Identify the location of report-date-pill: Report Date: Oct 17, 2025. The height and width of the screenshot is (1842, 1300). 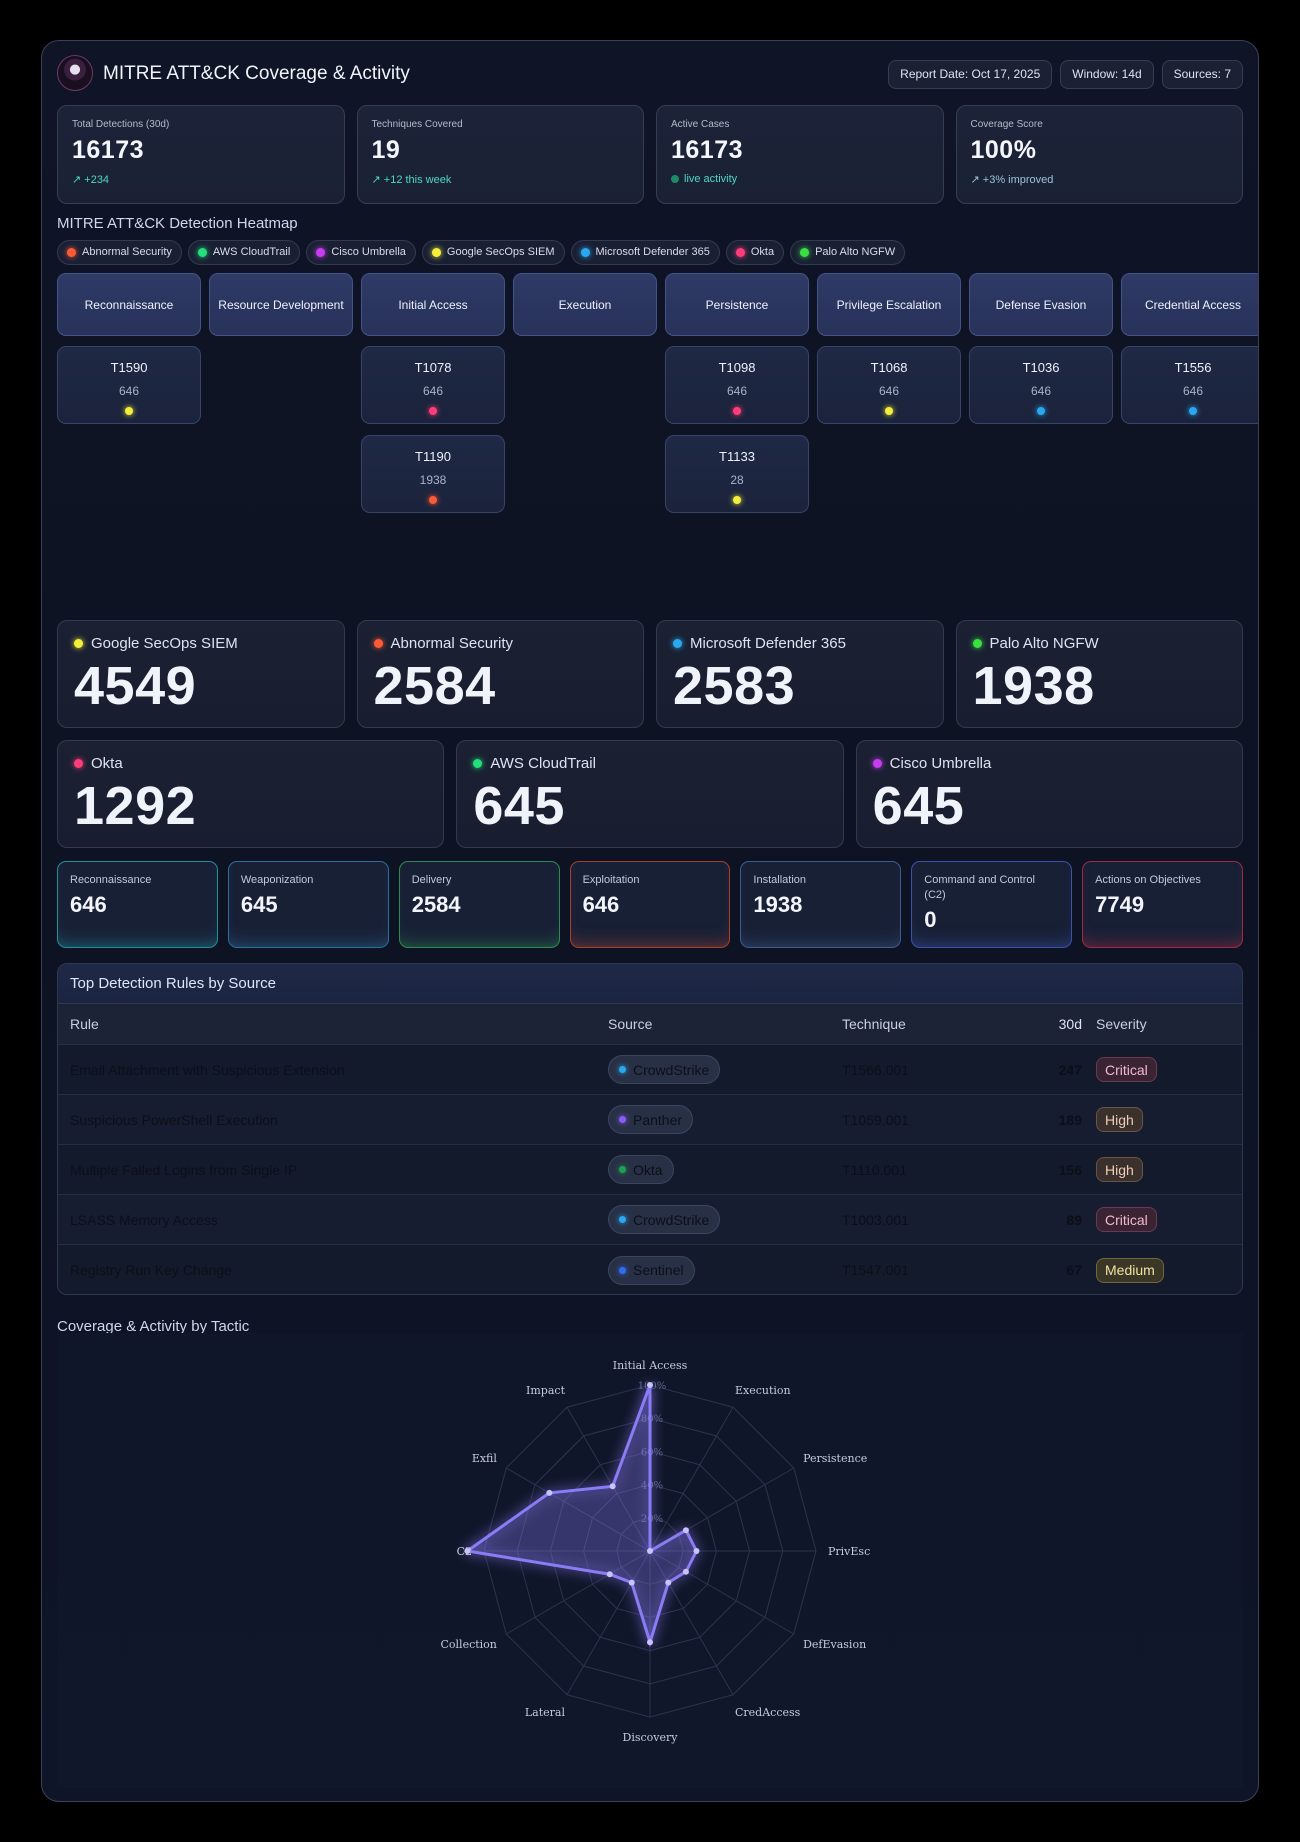
(970, 74).